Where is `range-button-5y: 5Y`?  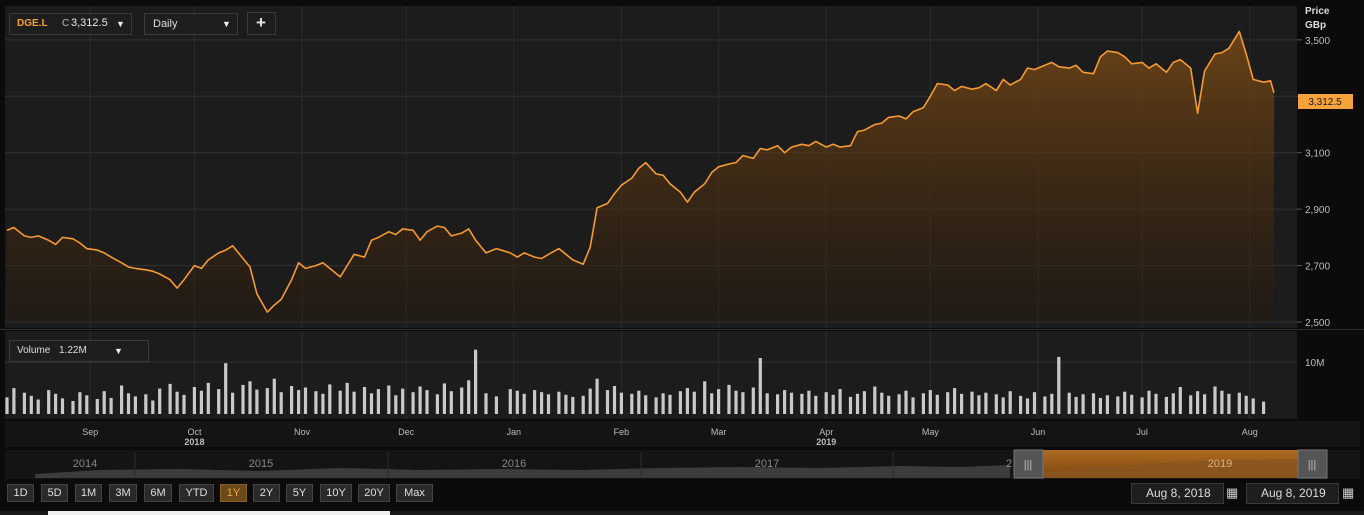
range-button-5y: 5Y is located at coordinates (299, 493).